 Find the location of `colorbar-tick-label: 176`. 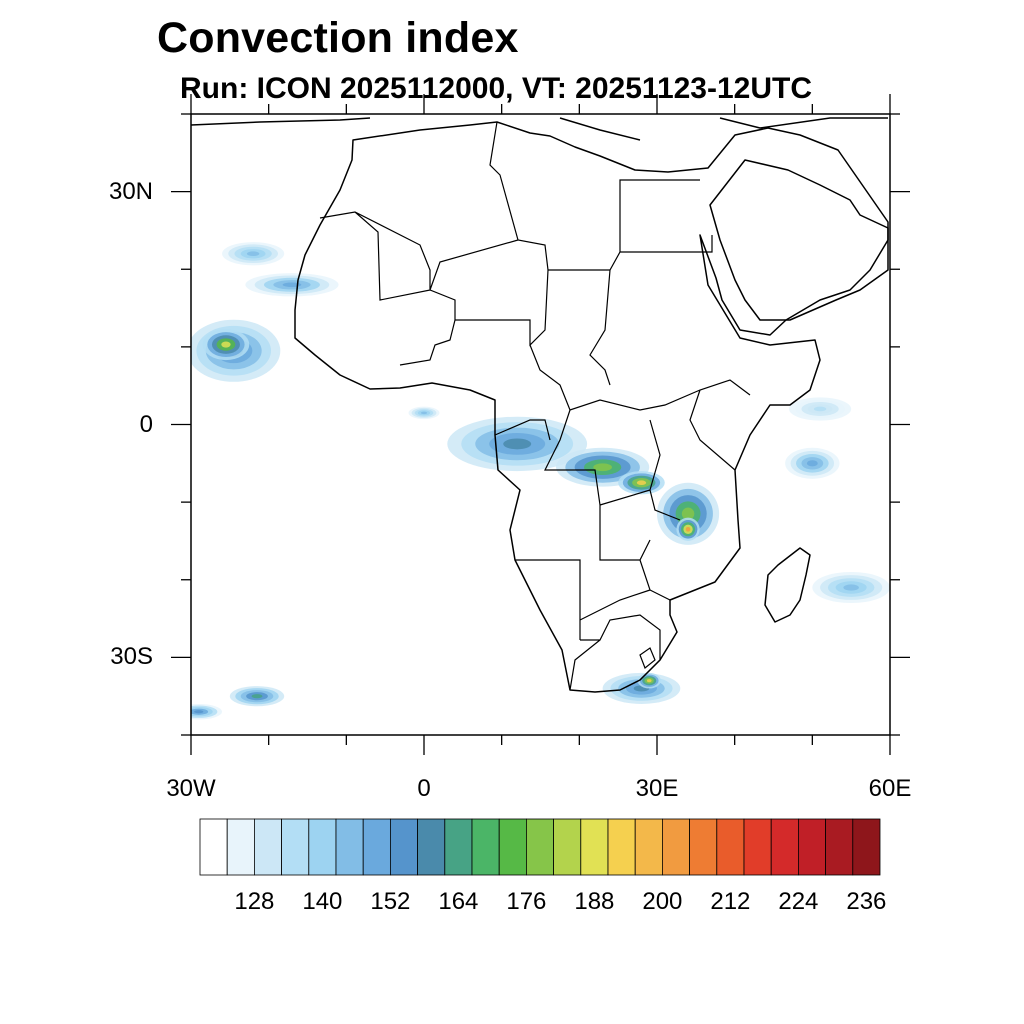

colorbar-tick-label: 176 is located at coordinates (526, 901).